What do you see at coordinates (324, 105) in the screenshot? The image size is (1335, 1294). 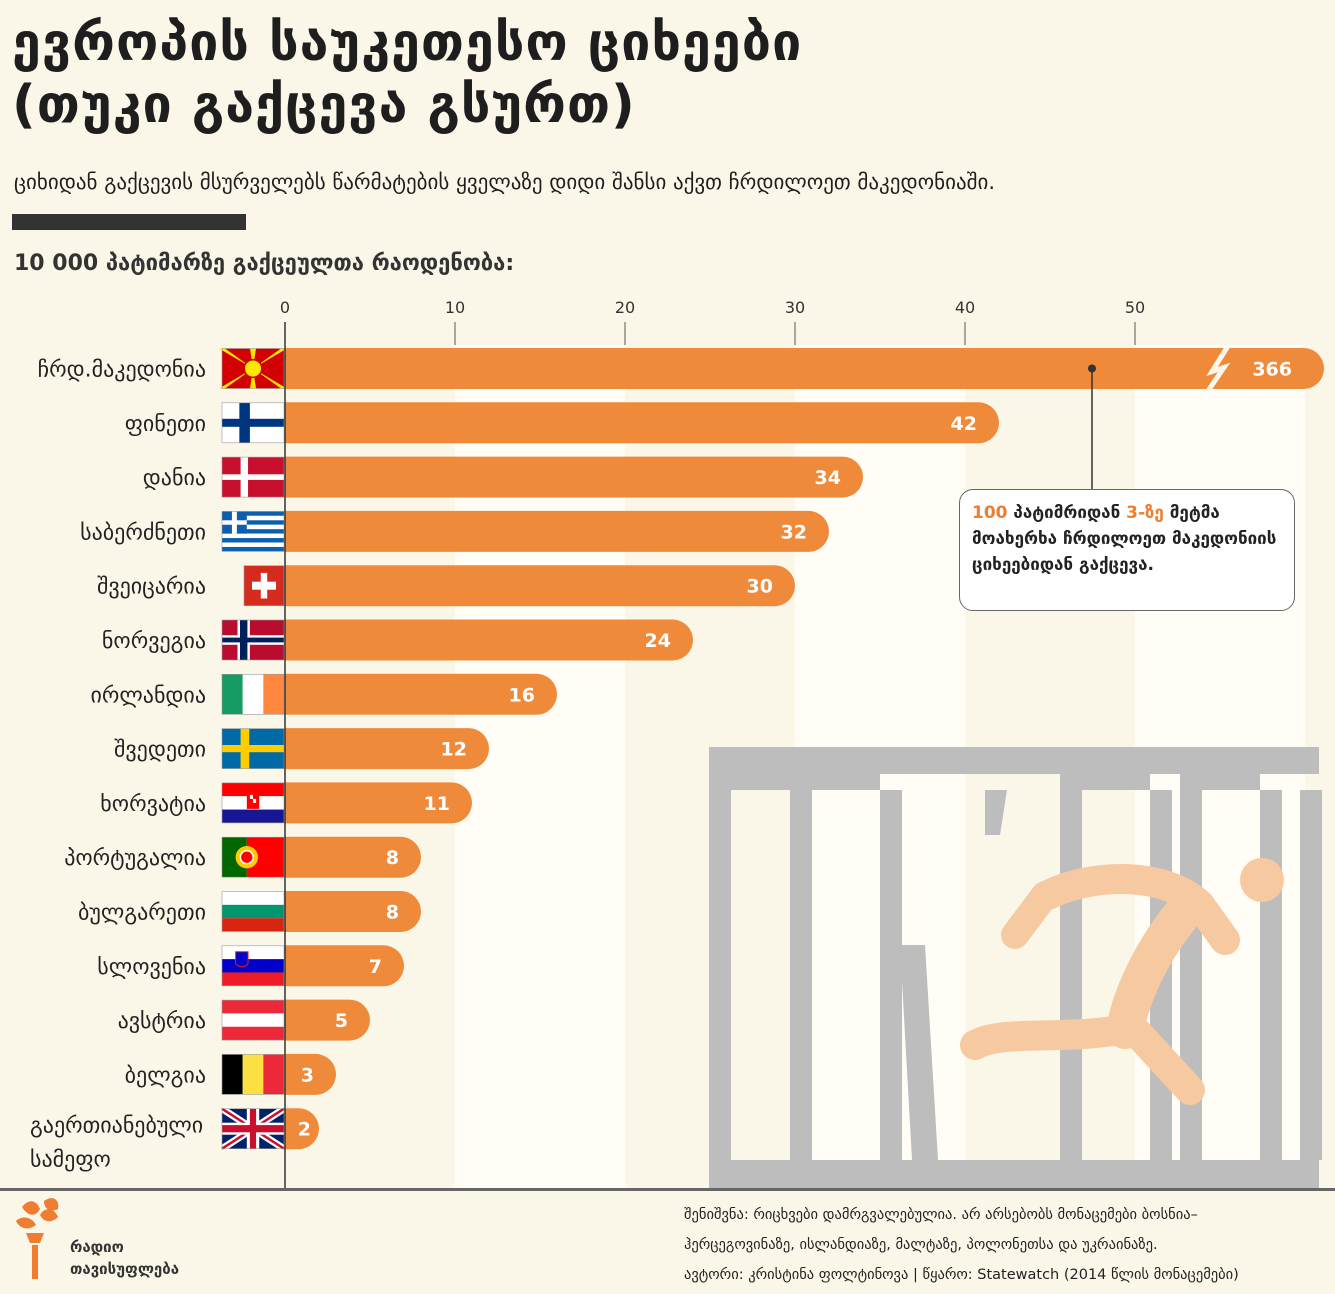 I see `title-line-2: (თუკი გაქცევა გსურთ)` at bounding box center [324, 105].